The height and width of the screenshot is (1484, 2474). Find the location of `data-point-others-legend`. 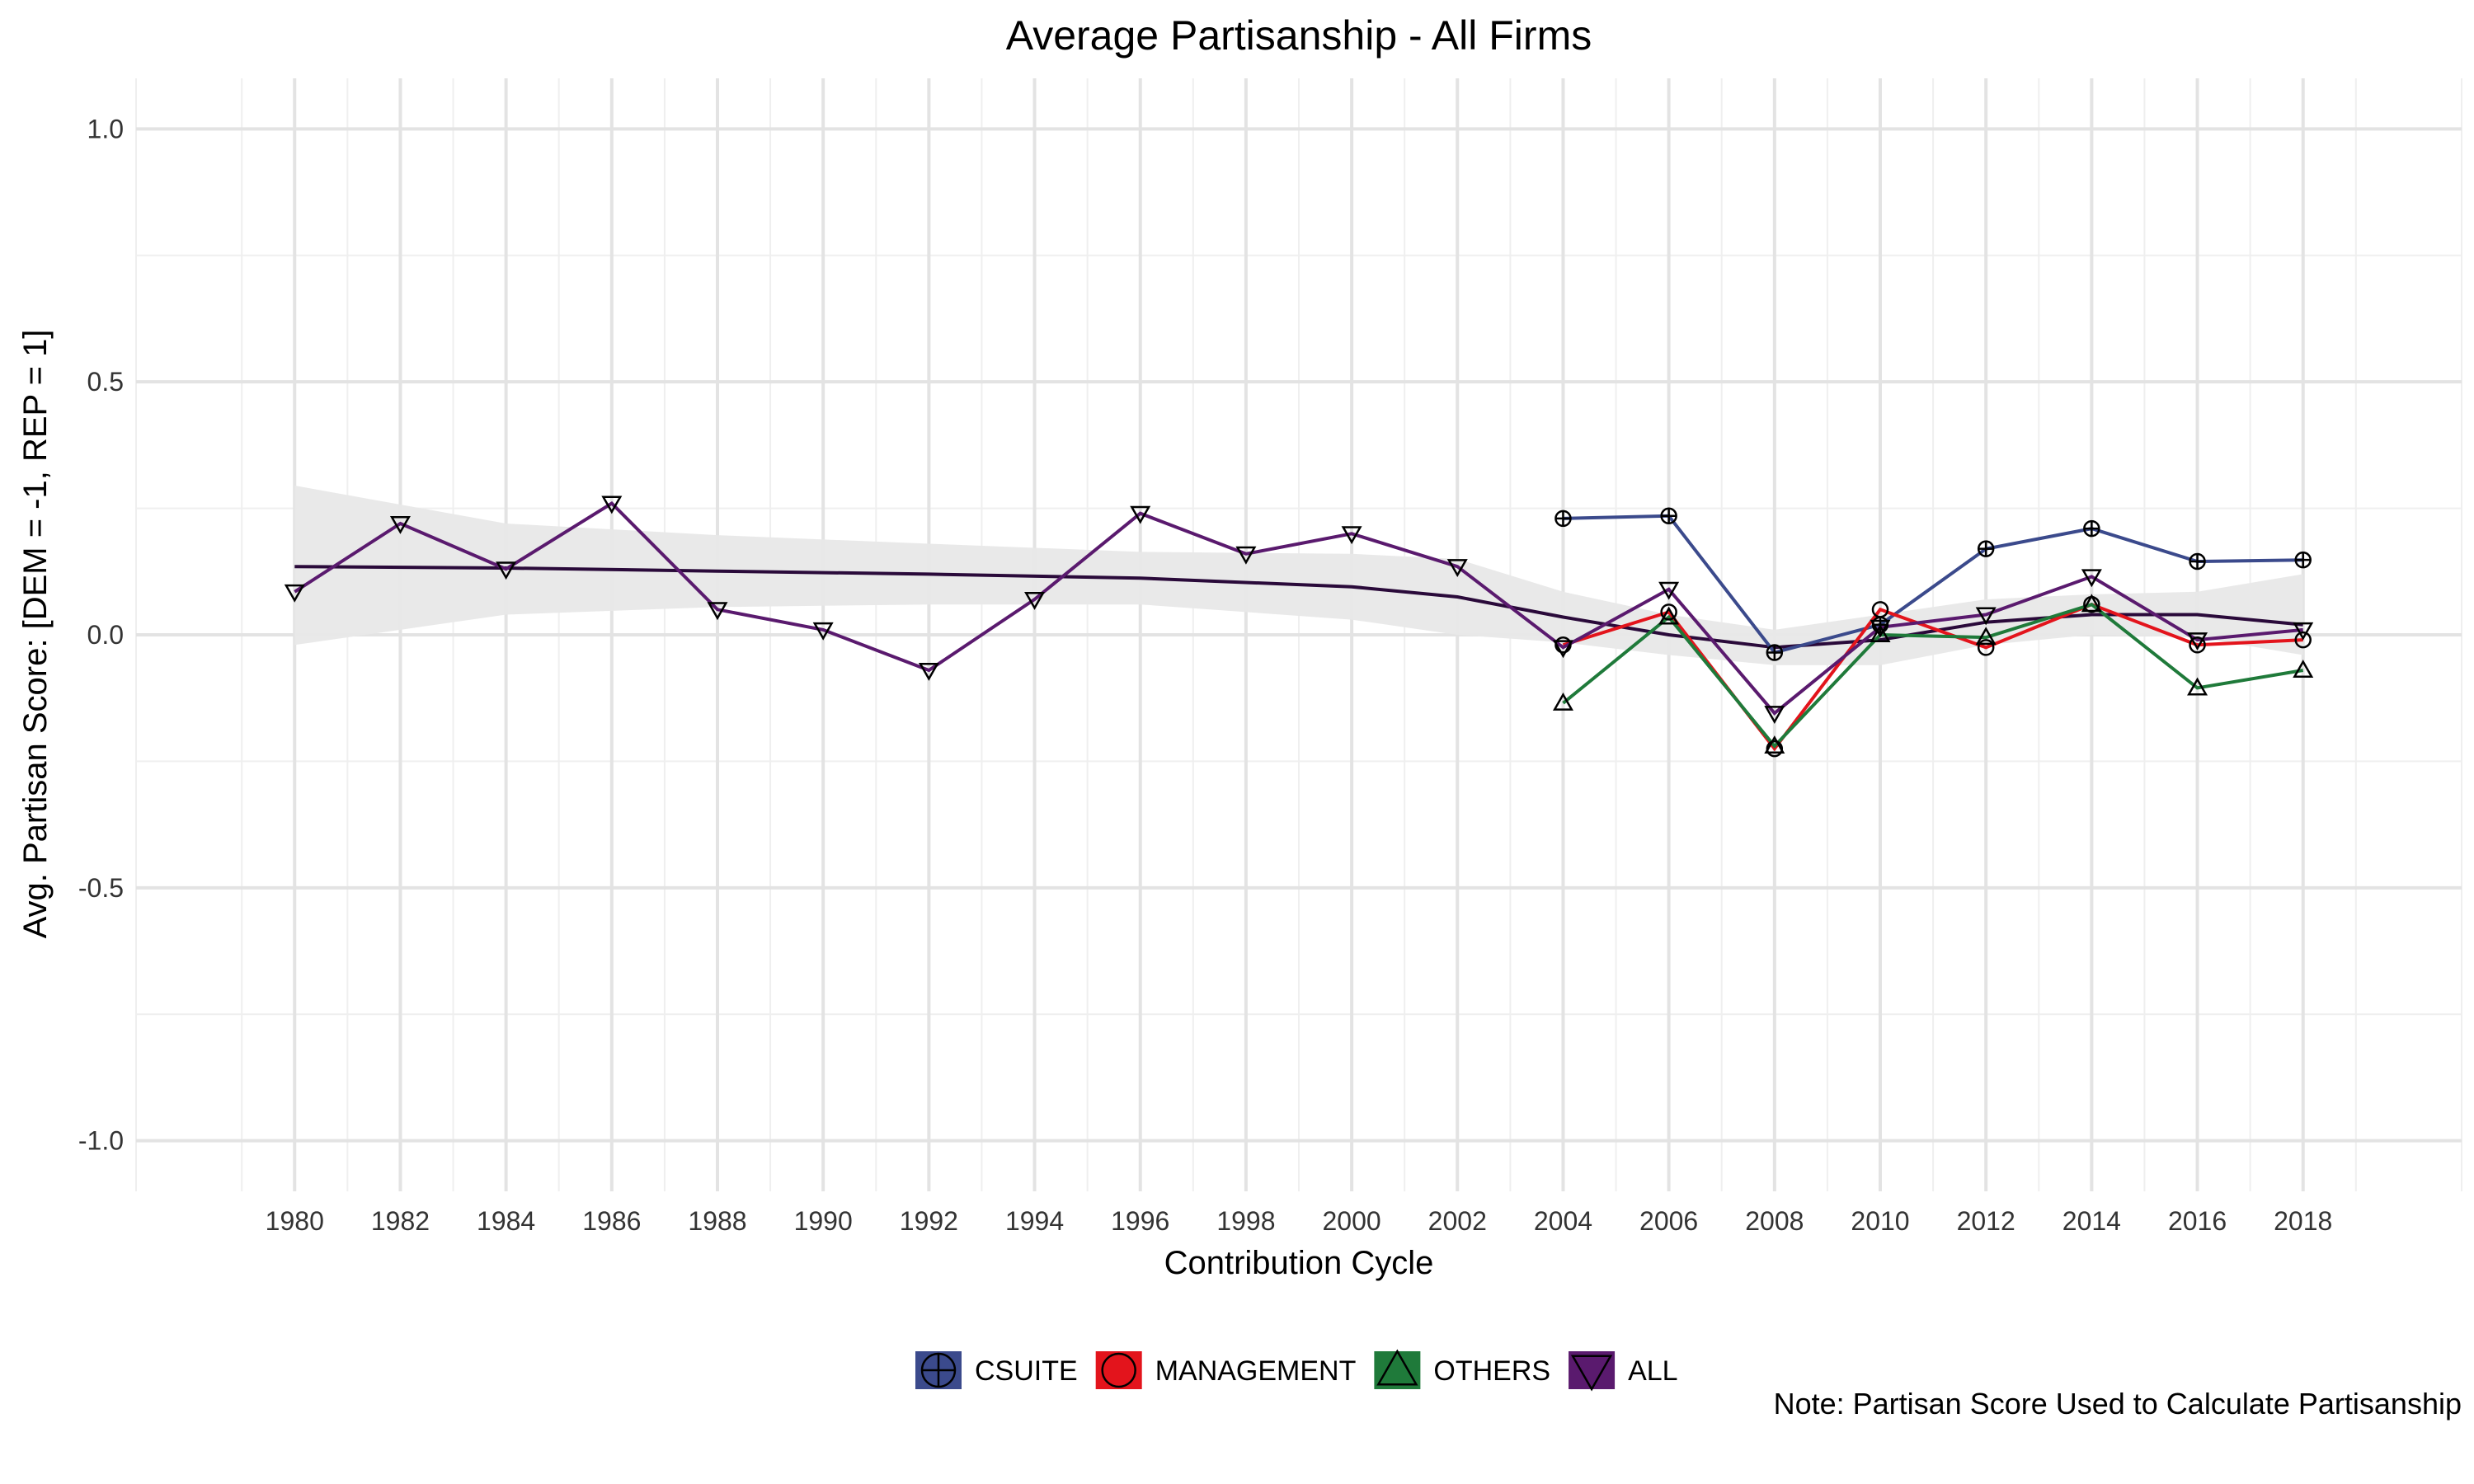

data-point-others-legend is located at coordinates (1397, 1367).